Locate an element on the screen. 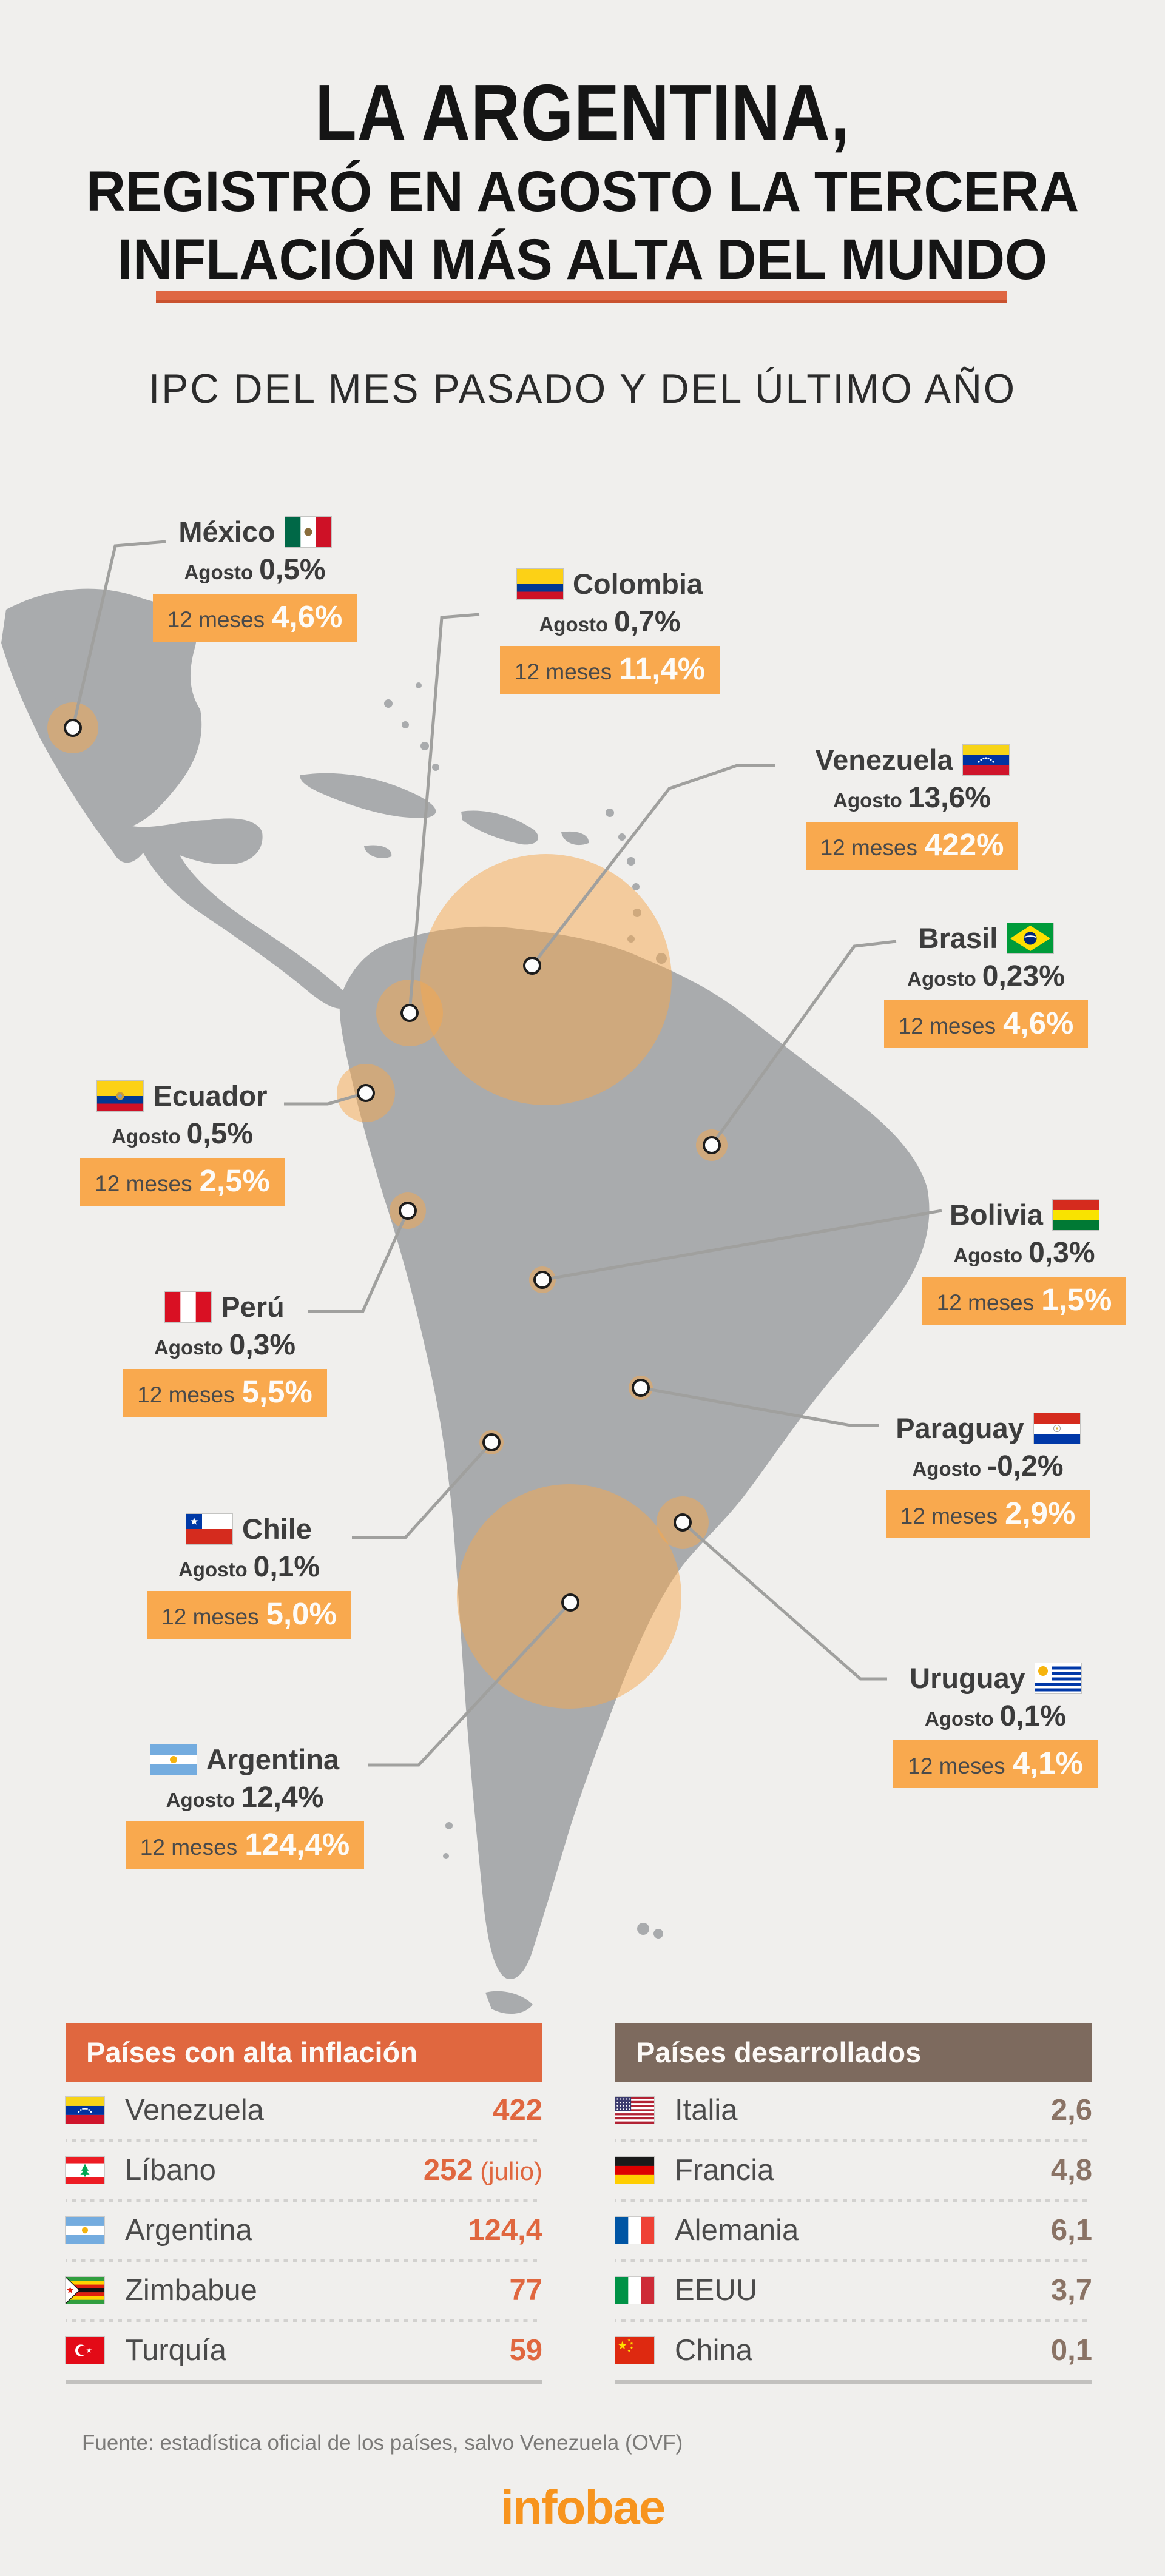 This screenshot has width=1165, height=2576. table-row: China 0,1 is located at coordinates (853, 2349).